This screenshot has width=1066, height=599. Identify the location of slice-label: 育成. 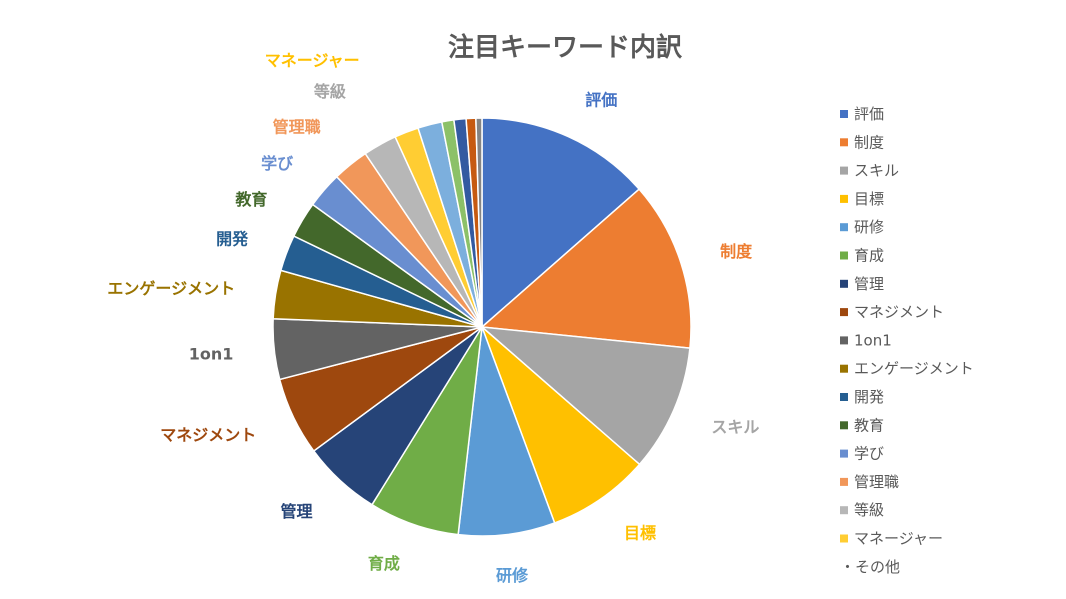
(384, 563).